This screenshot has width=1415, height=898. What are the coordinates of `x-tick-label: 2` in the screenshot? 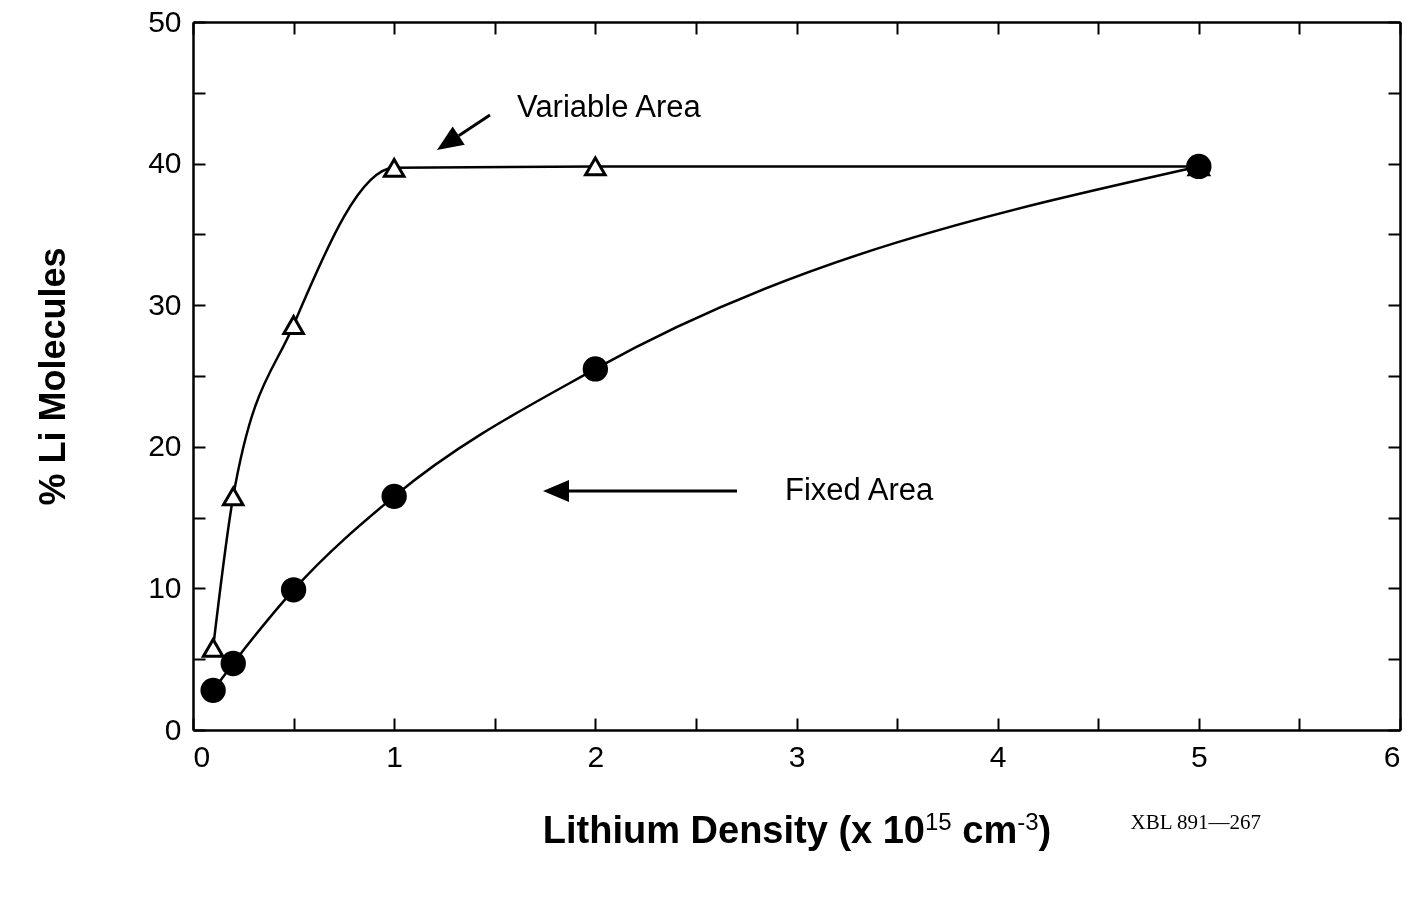 It's located at (596, 756).